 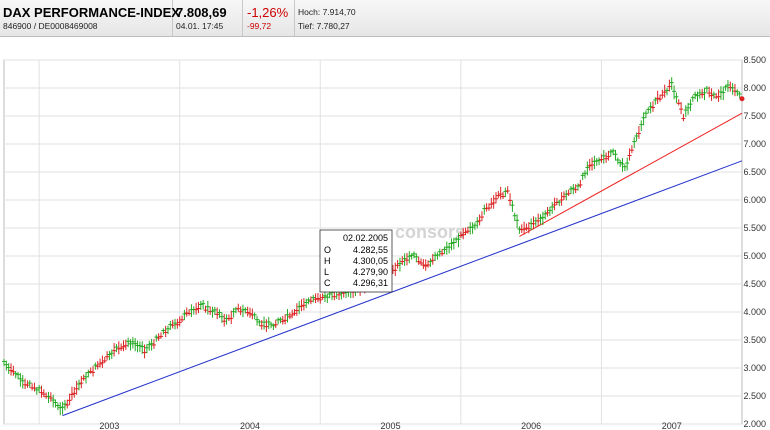 What do you see at coordinates (365, 238) in the screenshot?
I see `tooltip-date: 02.02.2005` at bounding box center [365, 238].